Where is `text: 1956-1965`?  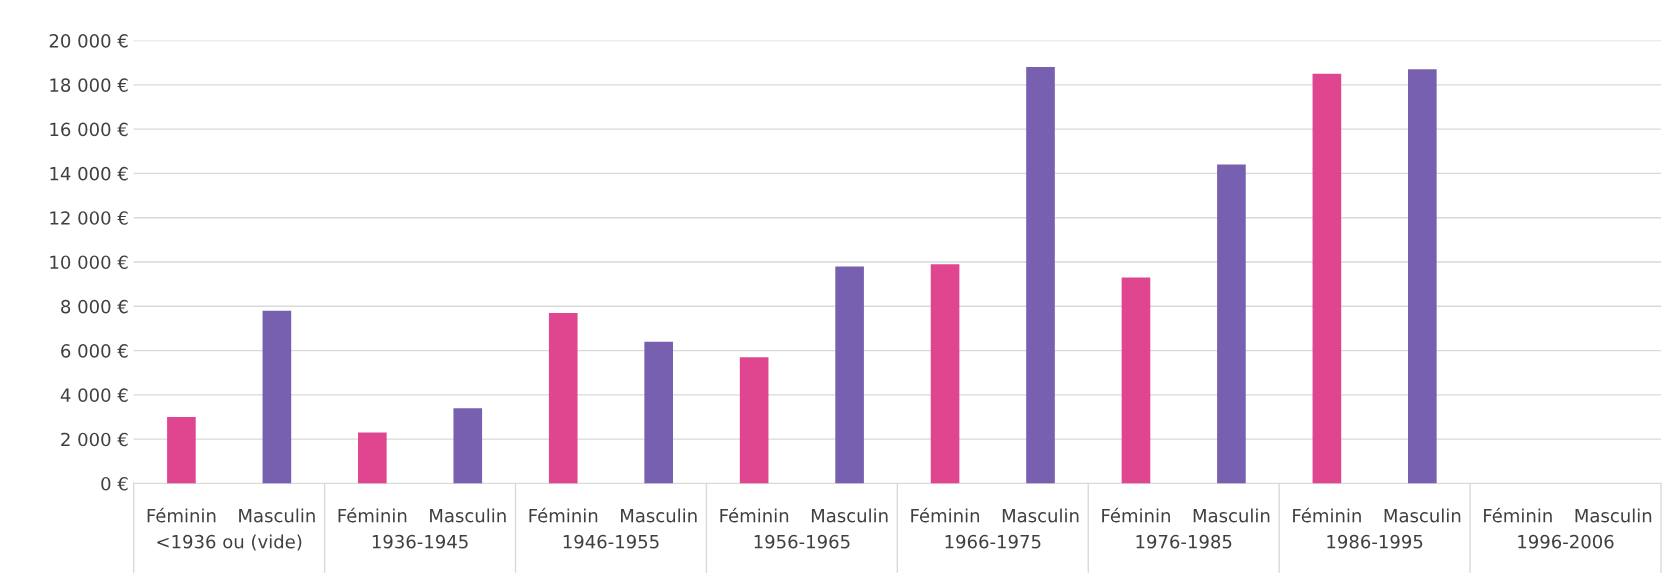
text: 1956-1965 is located at coordinates (802, 541).